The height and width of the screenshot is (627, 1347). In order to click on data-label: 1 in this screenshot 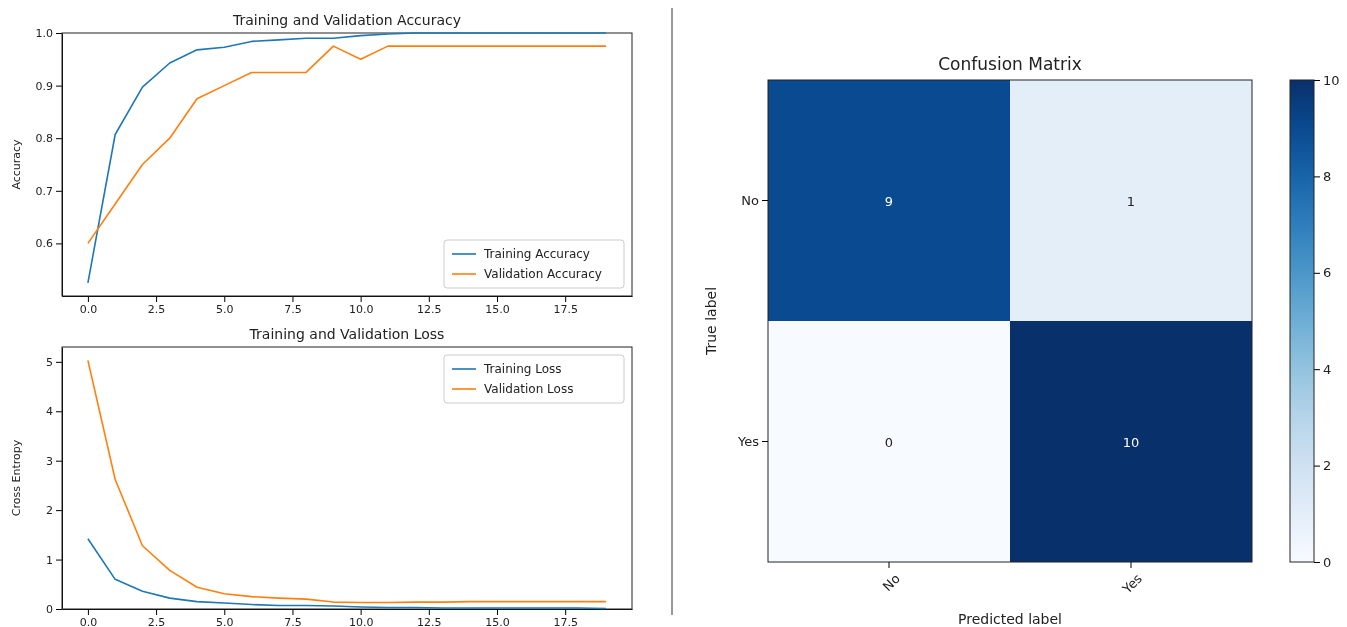, I will do `click(1131, 201)`.